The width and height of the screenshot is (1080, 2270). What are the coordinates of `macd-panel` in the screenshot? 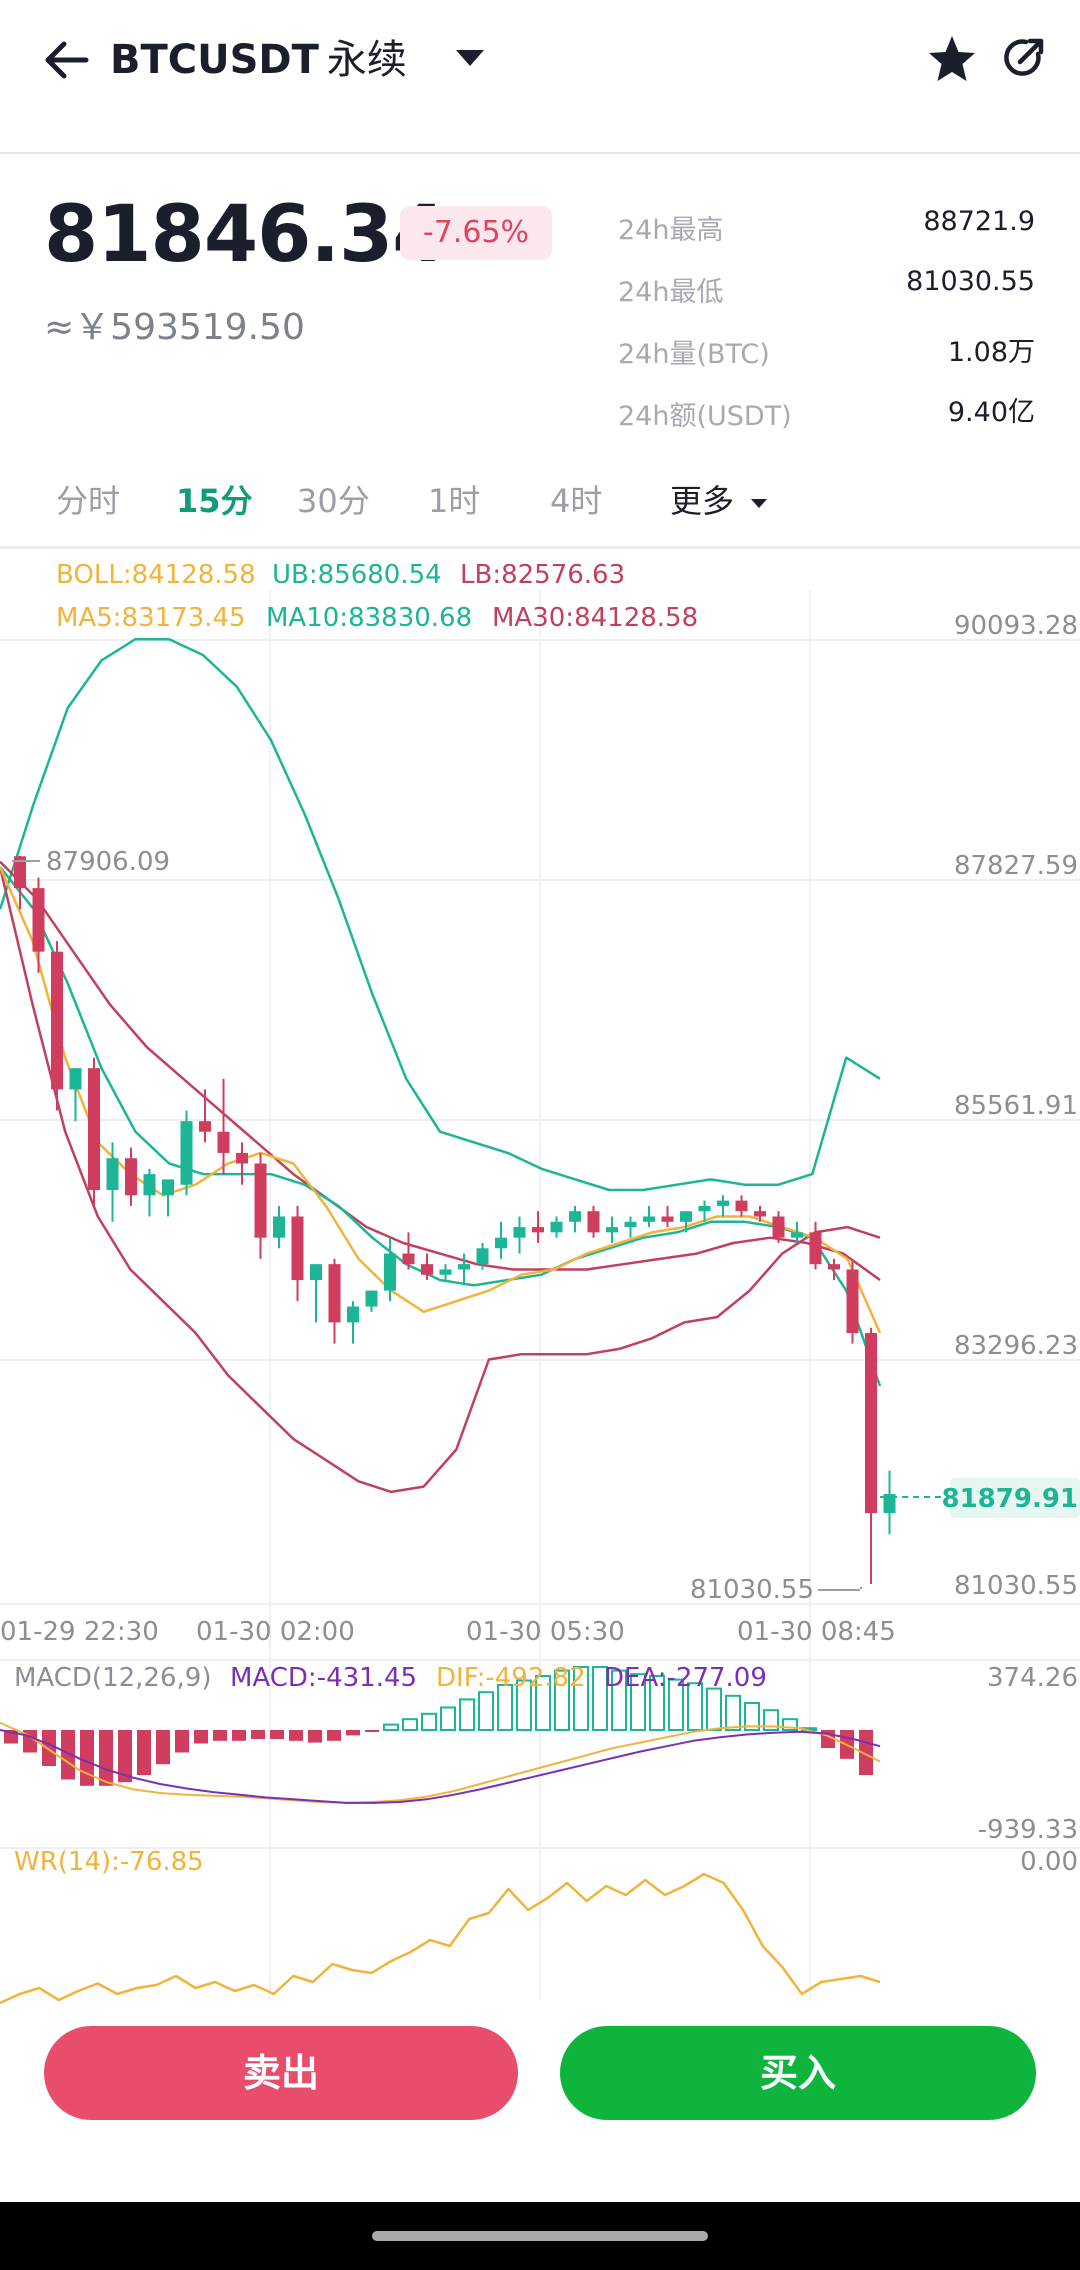 It's located at (440, 1735).